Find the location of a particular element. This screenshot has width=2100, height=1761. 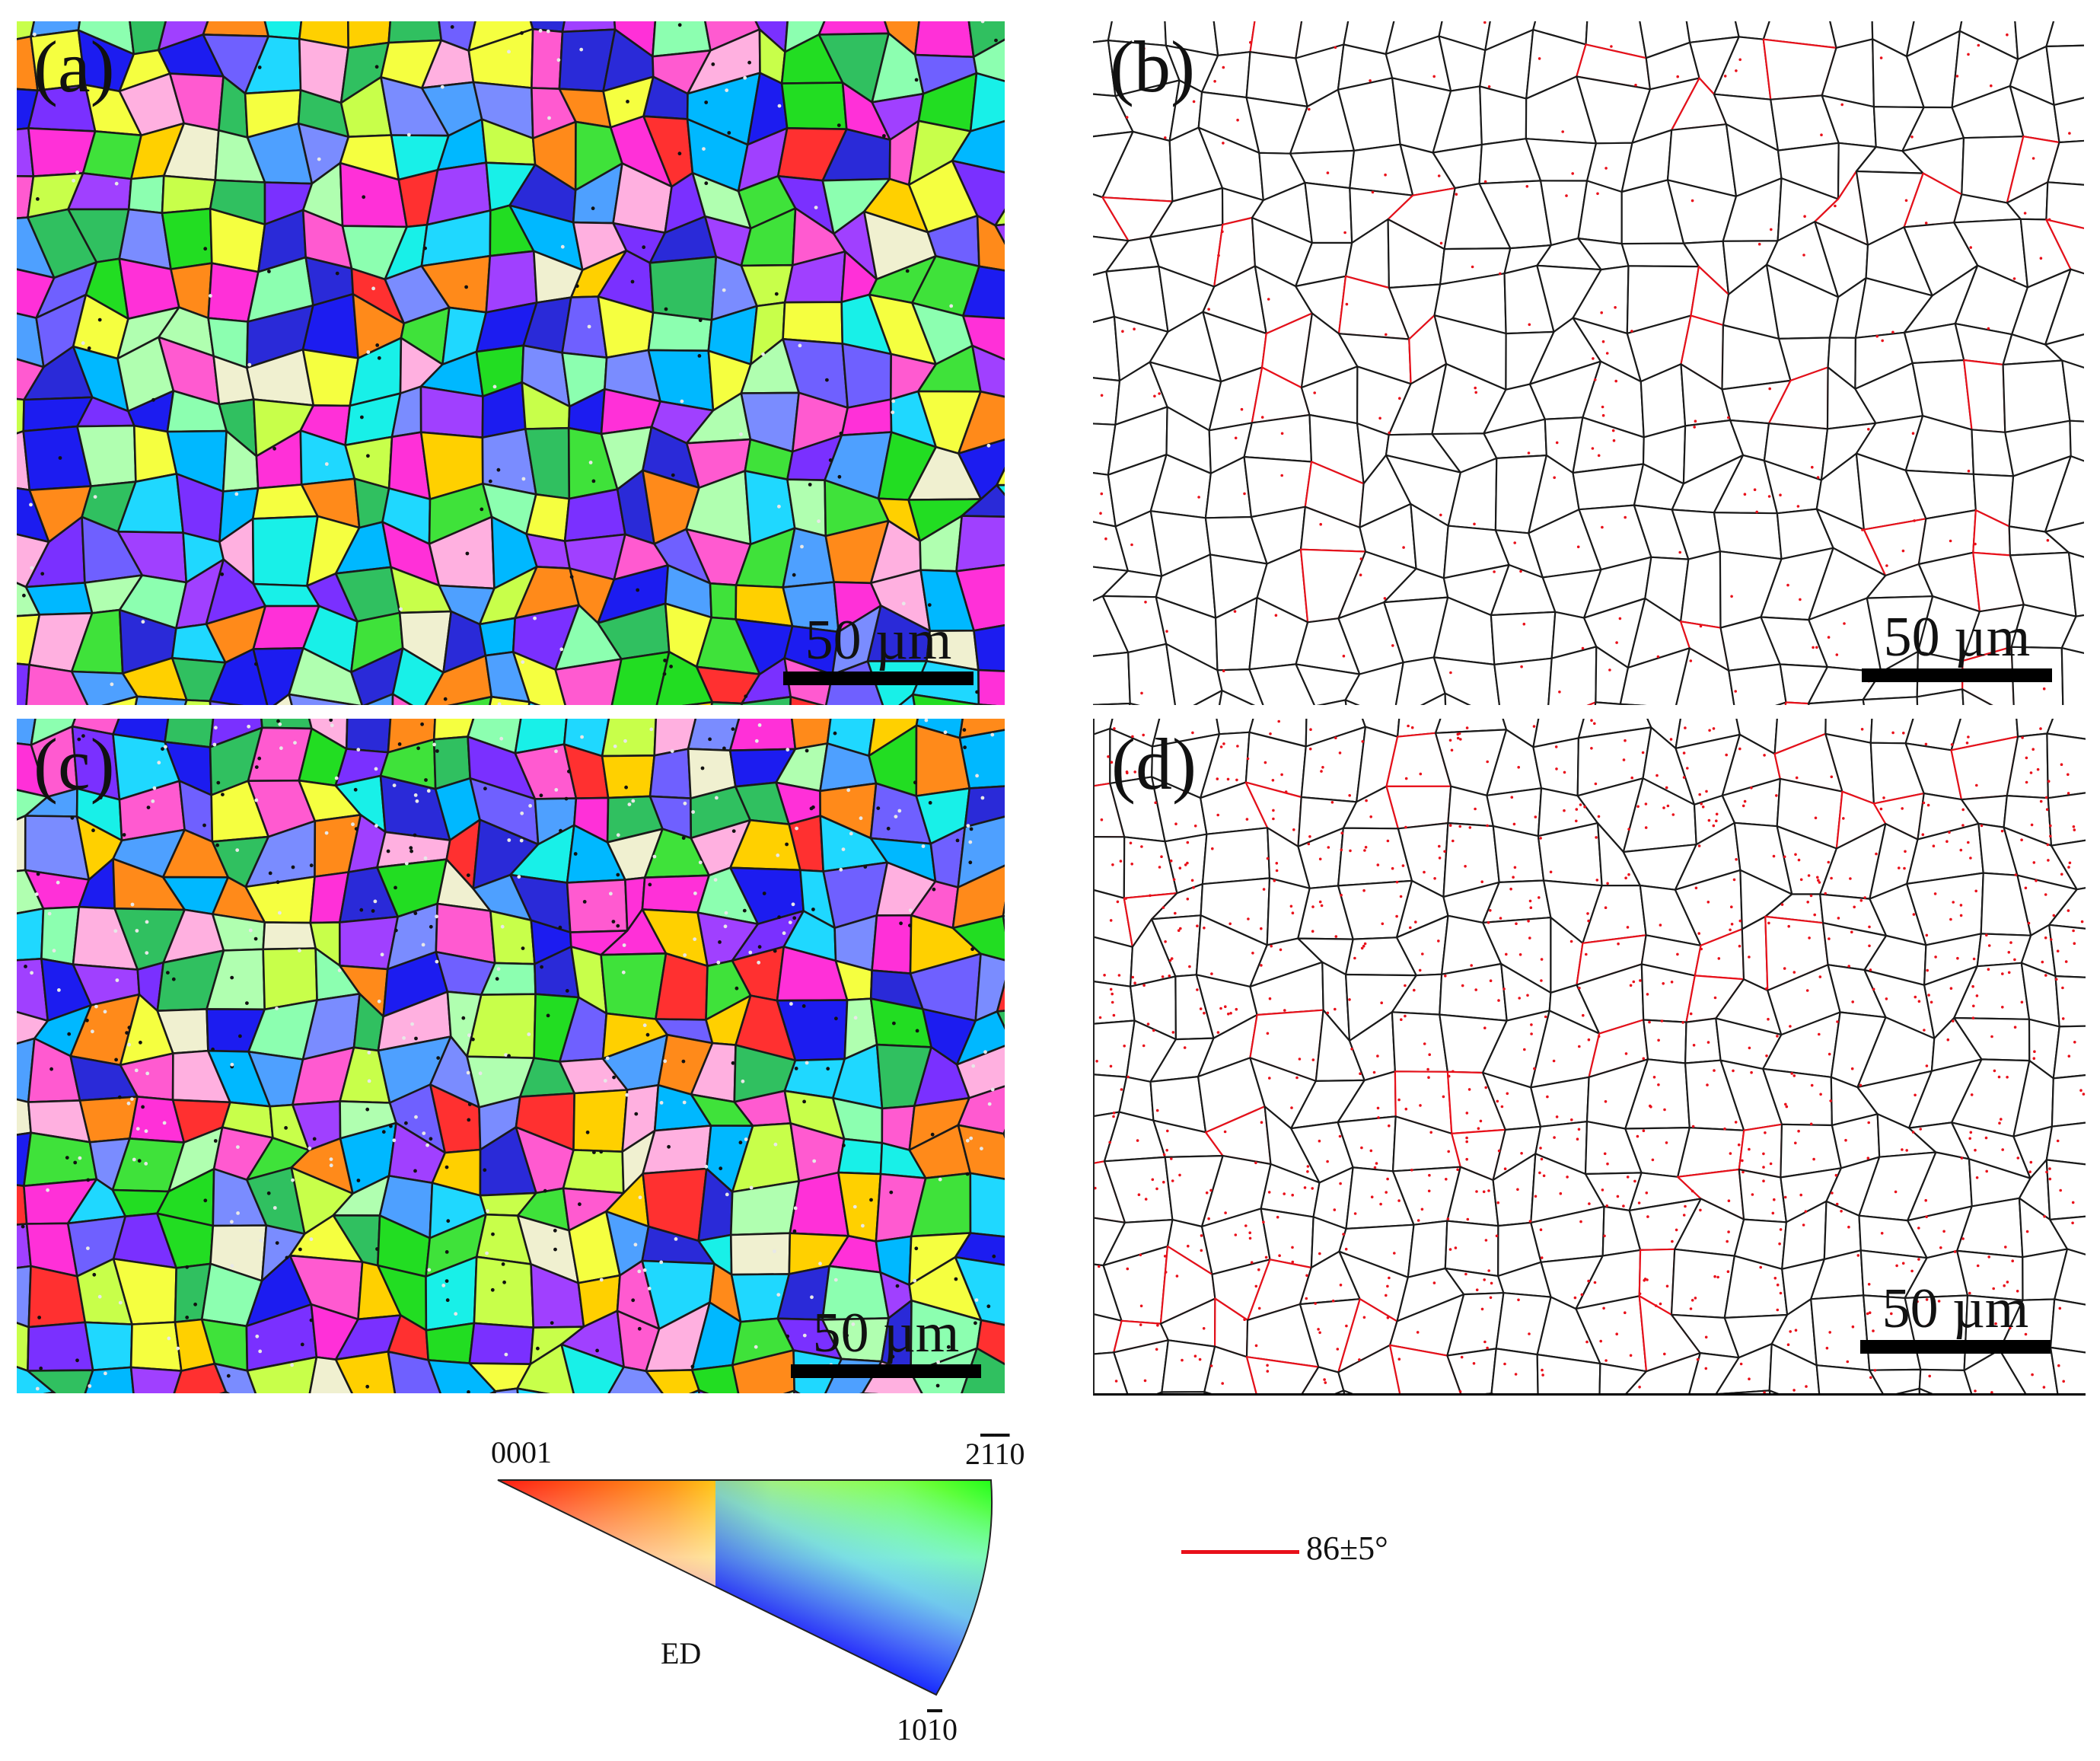

scale-bar-a: 50 µm is located at coordinates (878, 648).